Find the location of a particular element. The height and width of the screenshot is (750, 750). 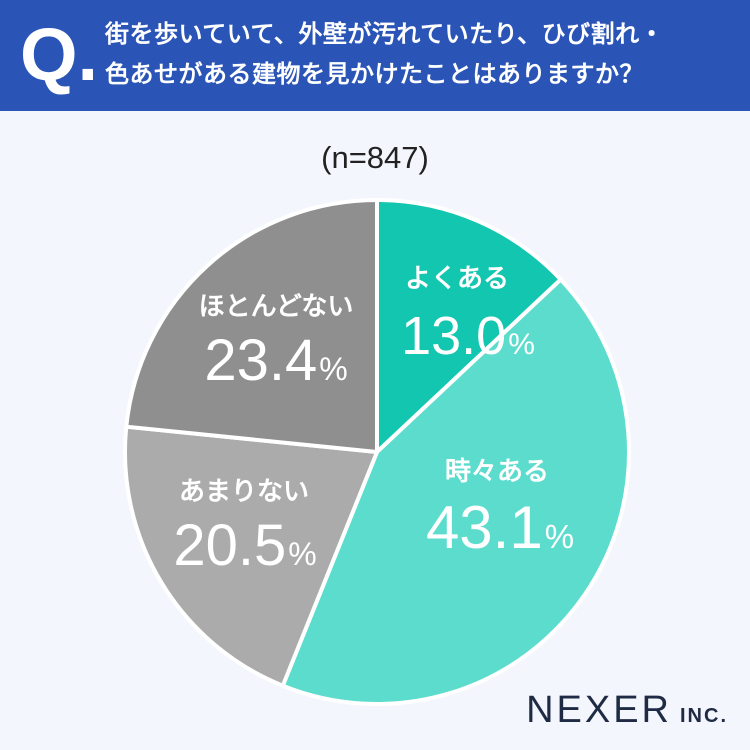

slice-label-3: あまりない is located at coordinates (244, 492).